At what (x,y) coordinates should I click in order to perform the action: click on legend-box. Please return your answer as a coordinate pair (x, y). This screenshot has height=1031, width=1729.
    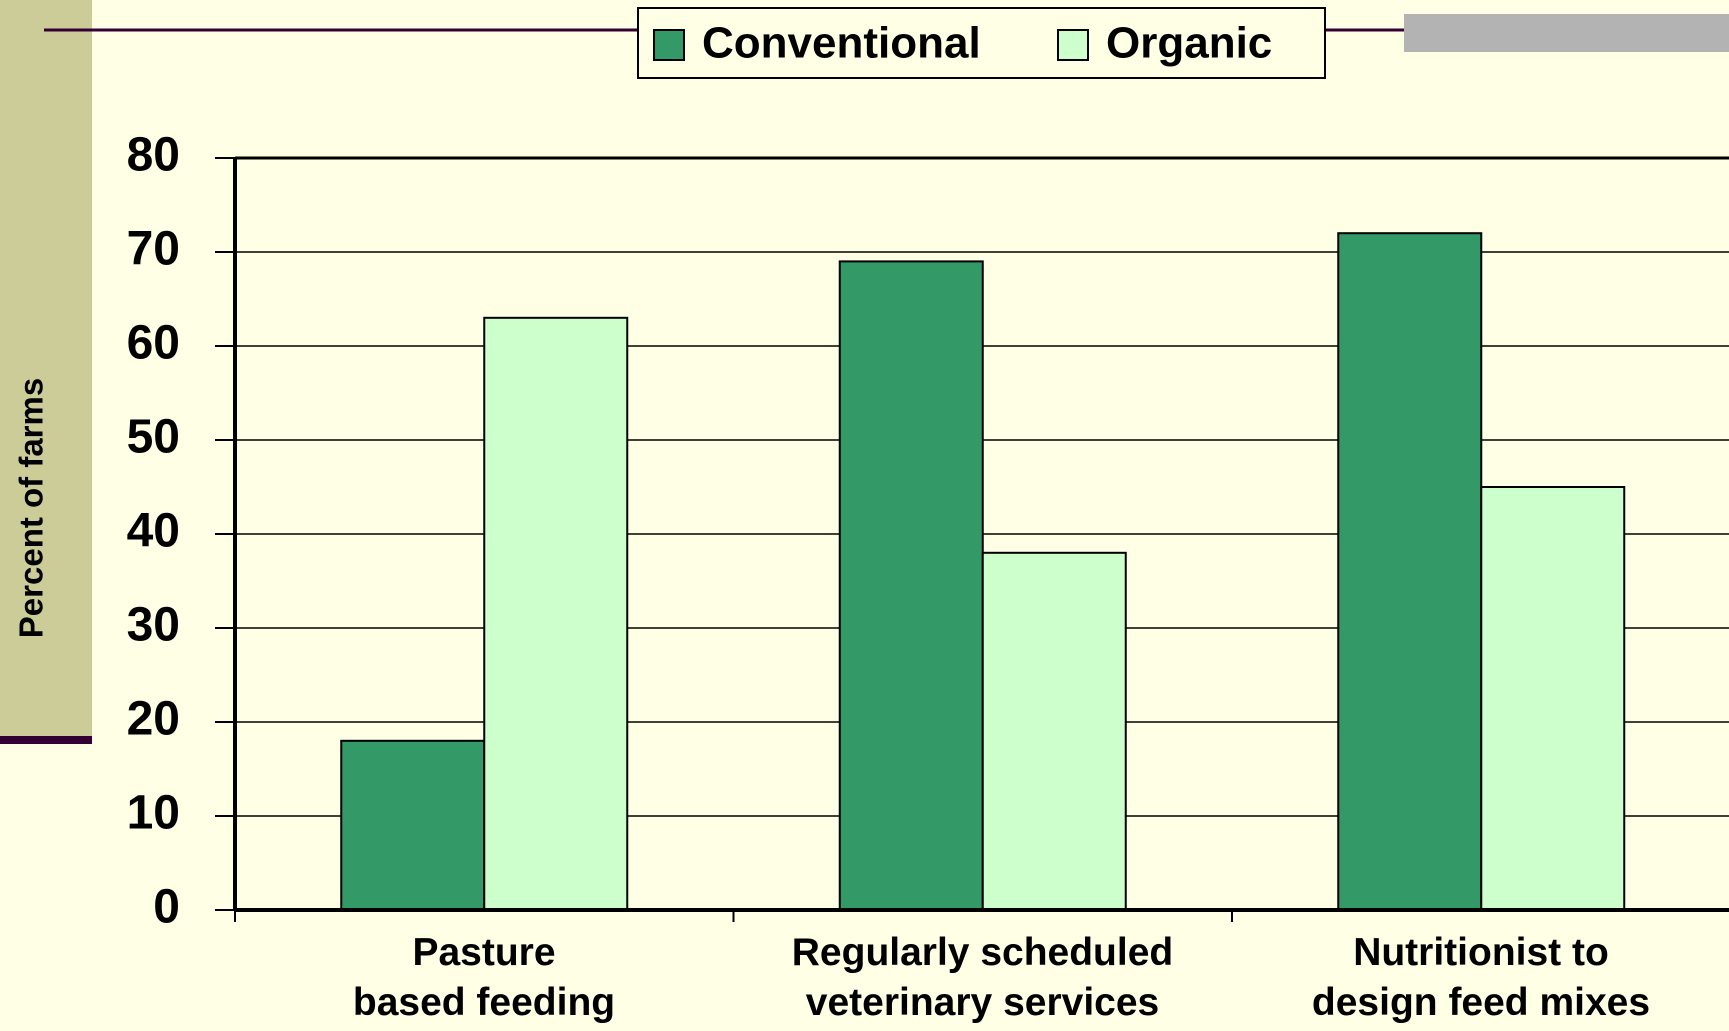
    Looking at the image, I should click on (981, 43).